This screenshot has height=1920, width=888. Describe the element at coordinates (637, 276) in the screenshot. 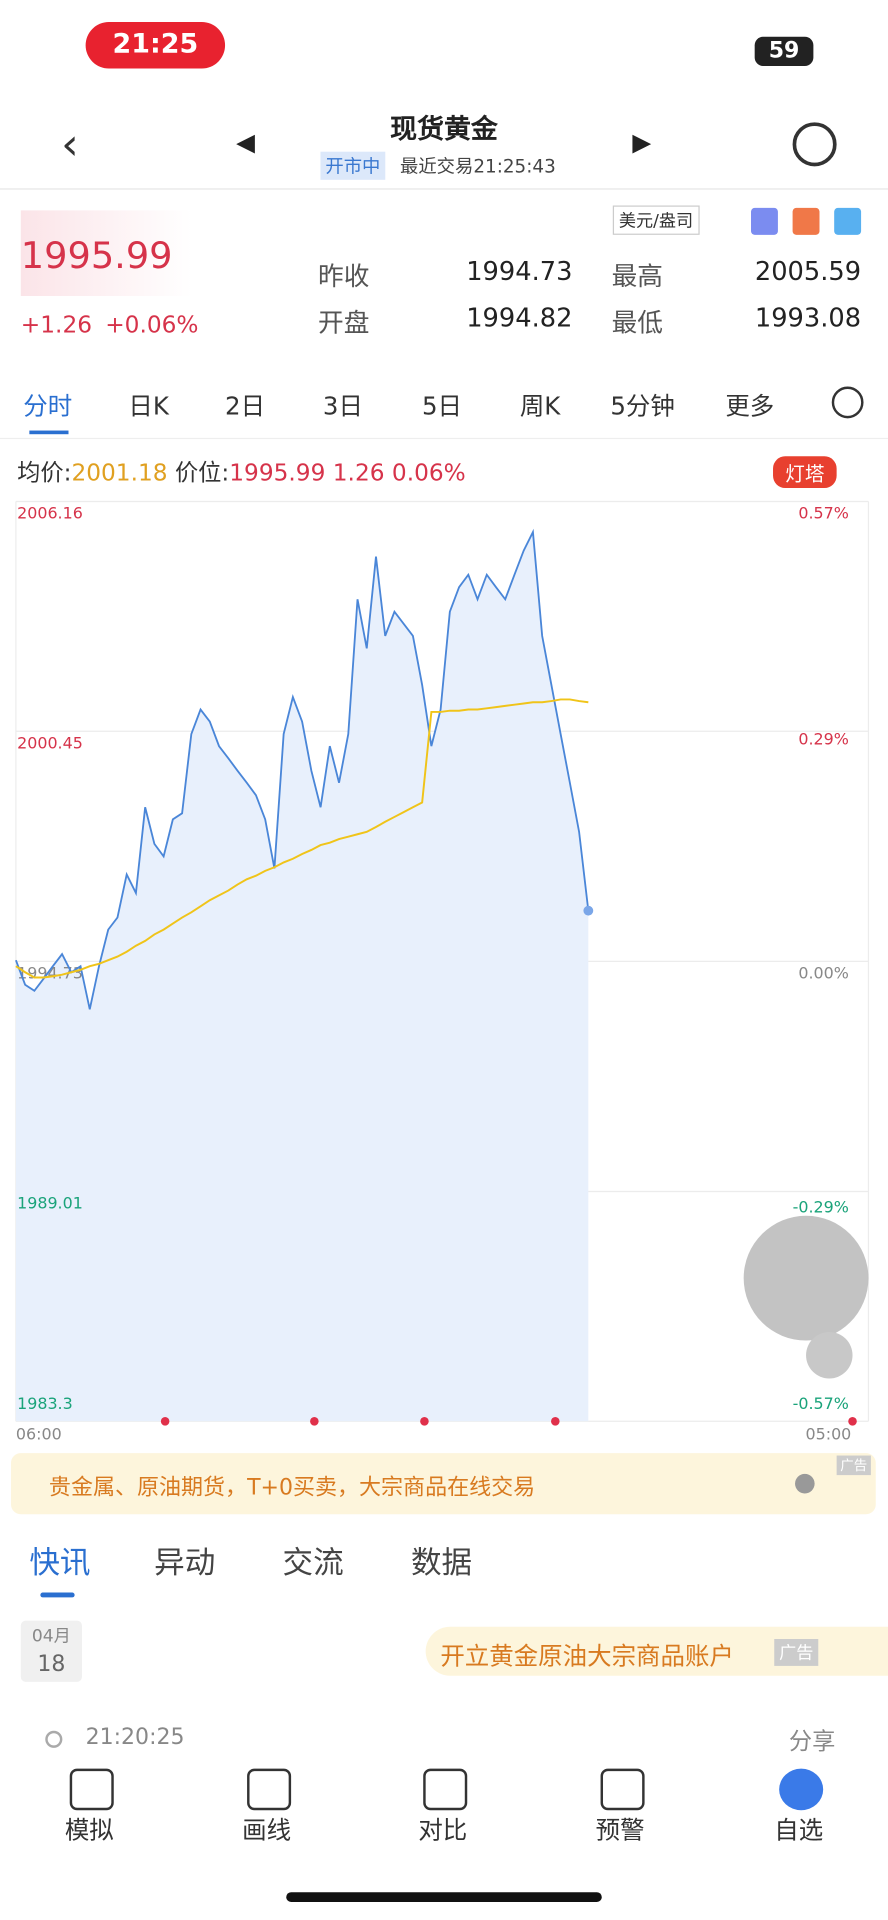

I see `stat-label: 最高` at that location.